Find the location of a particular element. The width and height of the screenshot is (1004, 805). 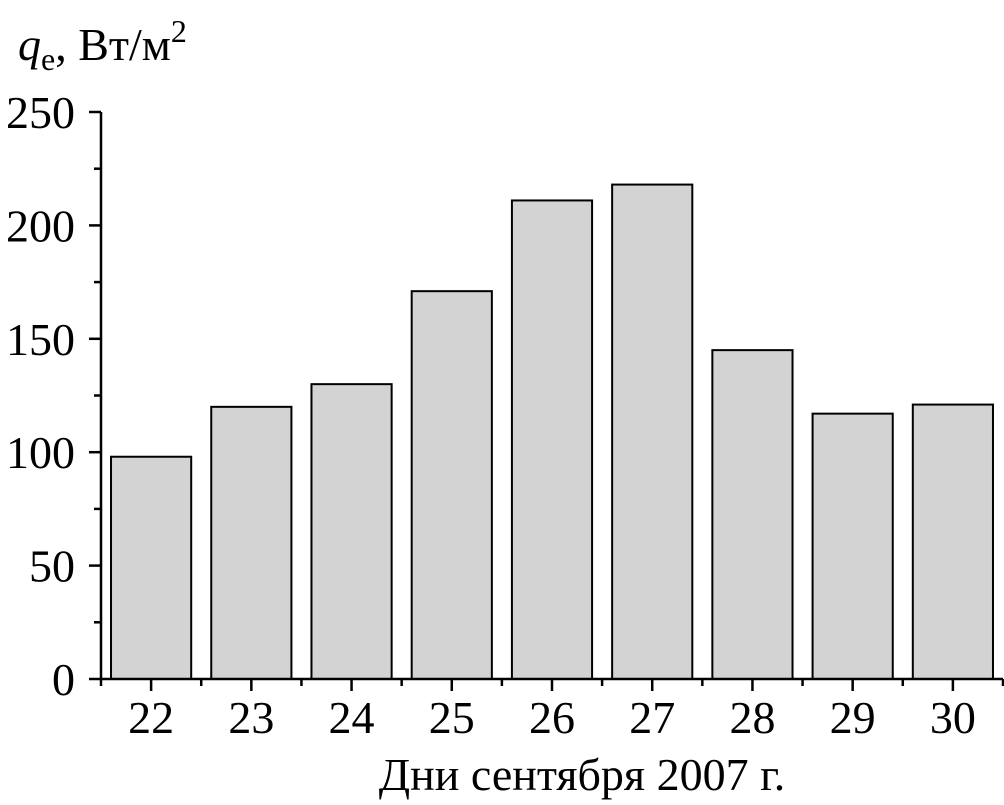

y-tick-label-150: 150 is located at coordinates (40, 339).